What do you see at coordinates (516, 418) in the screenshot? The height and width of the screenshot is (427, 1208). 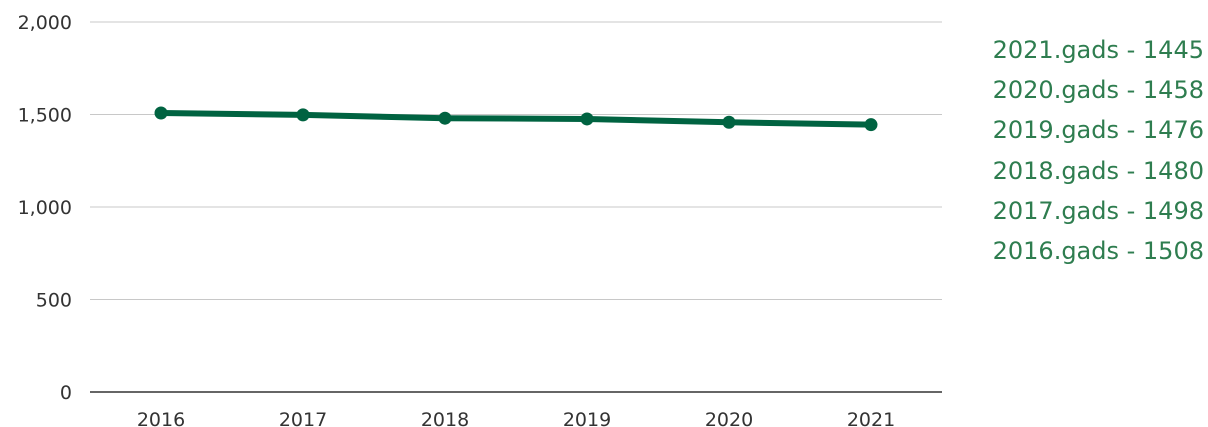 I see `x-axis-ticks: 2016 2017 2018 2019 2020 2021` at bounding box center [516, 418].